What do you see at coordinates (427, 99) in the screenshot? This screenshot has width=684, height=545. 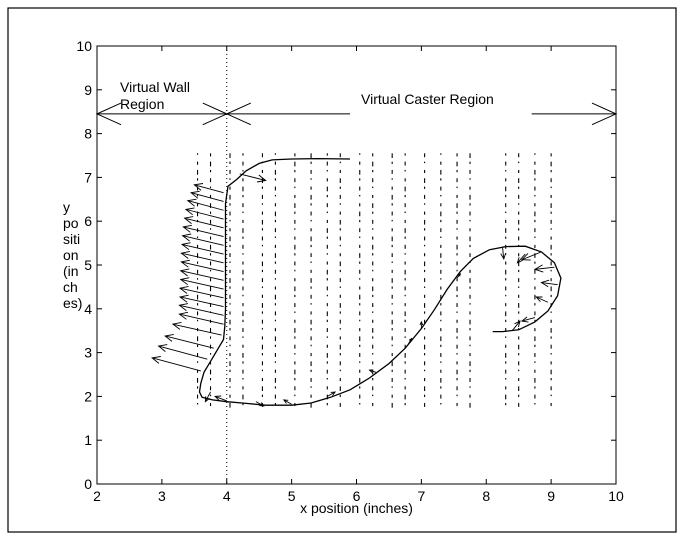 I see `caster-region-label: Virtual Caster Region` at bounding box center [427, 99].